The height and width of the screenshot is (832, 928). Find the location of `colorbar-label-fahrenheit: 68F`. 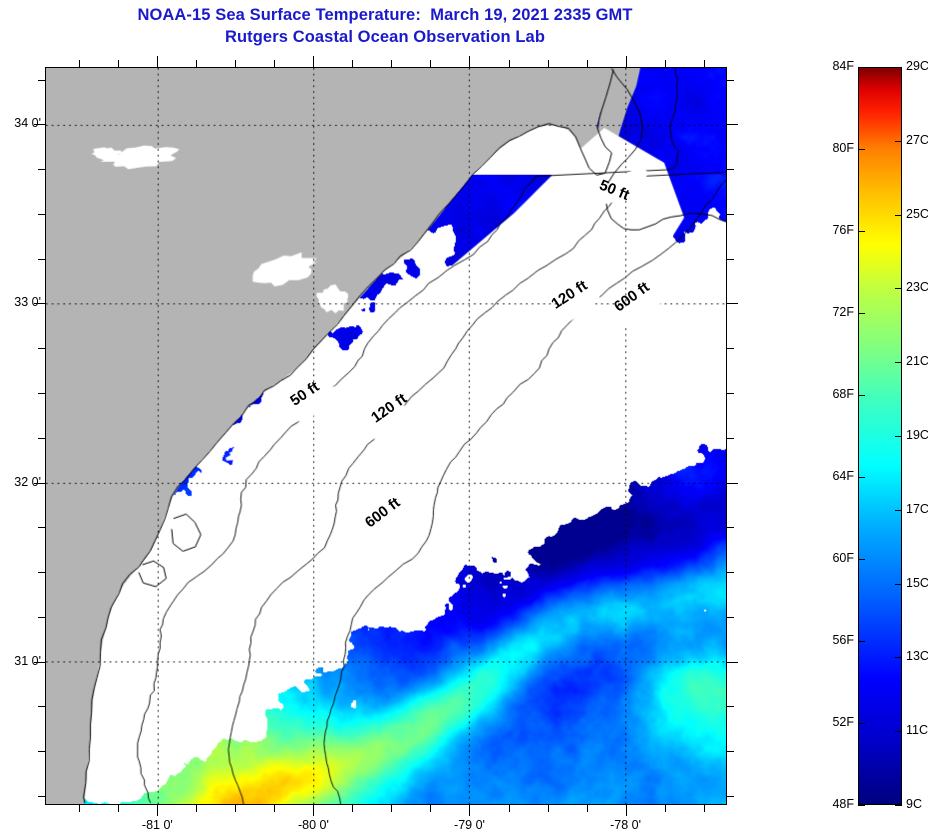

colorbar-label-fahrenheit: 68F is located at coordinates (843, 394).